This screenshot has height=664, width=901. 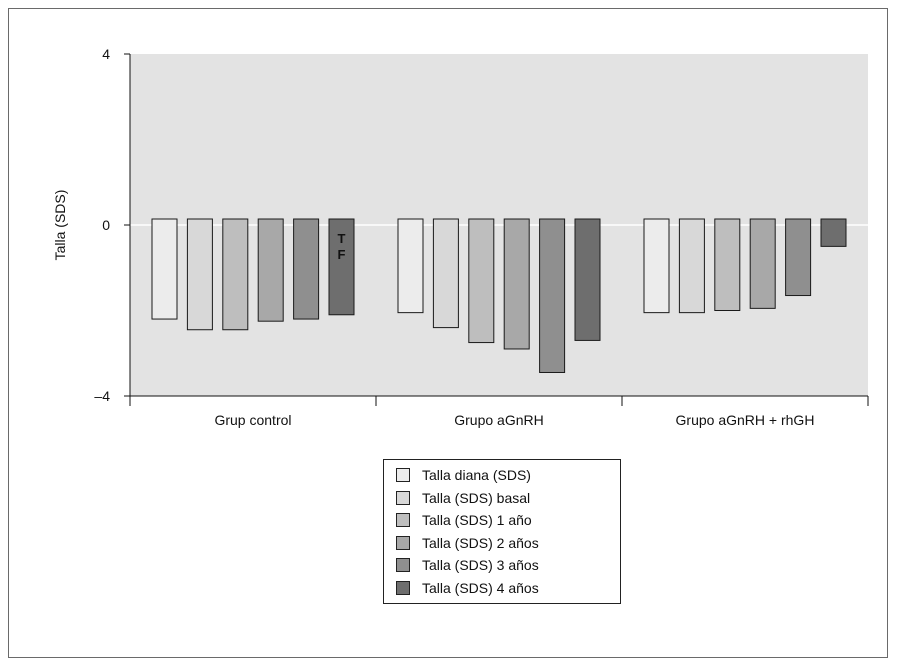 I want to click on legend-item: Talla (SDS) 3 años, so click(x=502, y=565).